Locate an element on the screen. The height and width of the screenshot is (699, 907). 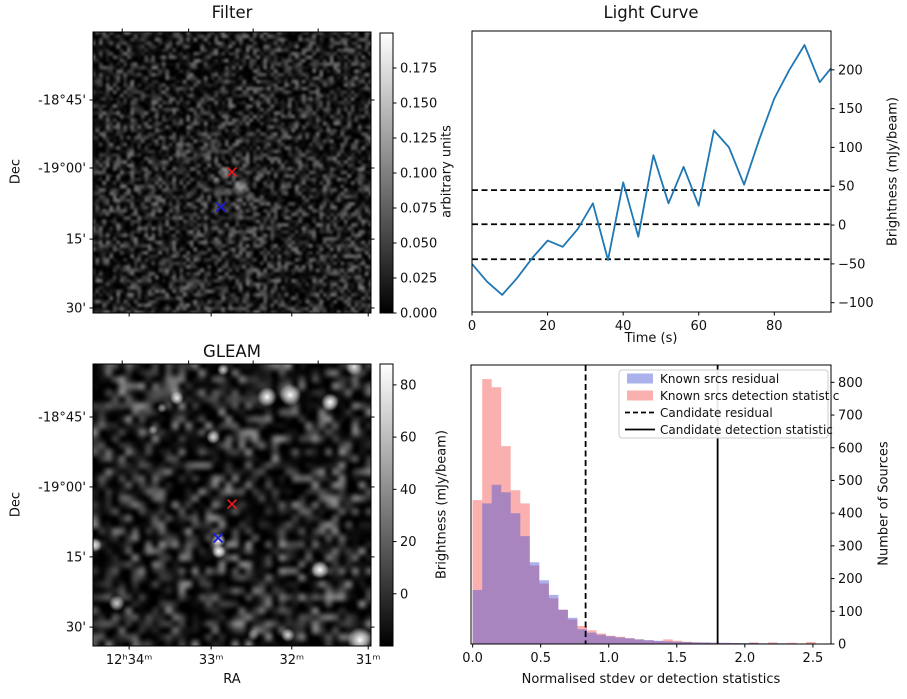
svg-text: 400 is located at coordinates (850, 514).